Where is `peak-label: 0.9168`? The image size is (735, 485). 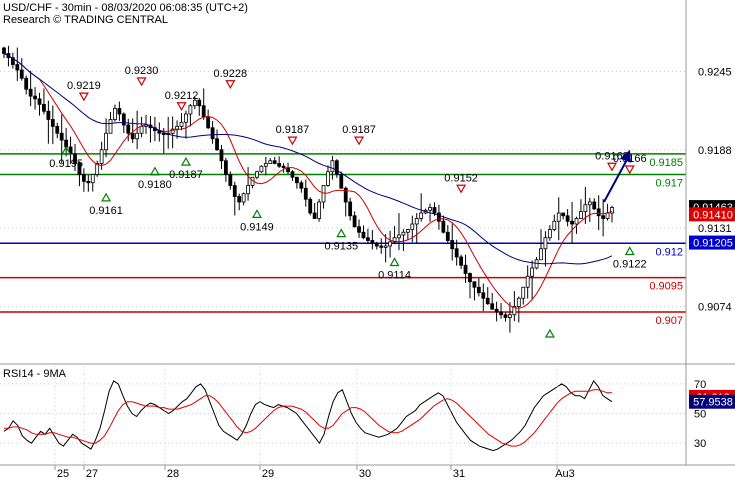
peak-label: 0.9168 is located at coordinates (612, 156).